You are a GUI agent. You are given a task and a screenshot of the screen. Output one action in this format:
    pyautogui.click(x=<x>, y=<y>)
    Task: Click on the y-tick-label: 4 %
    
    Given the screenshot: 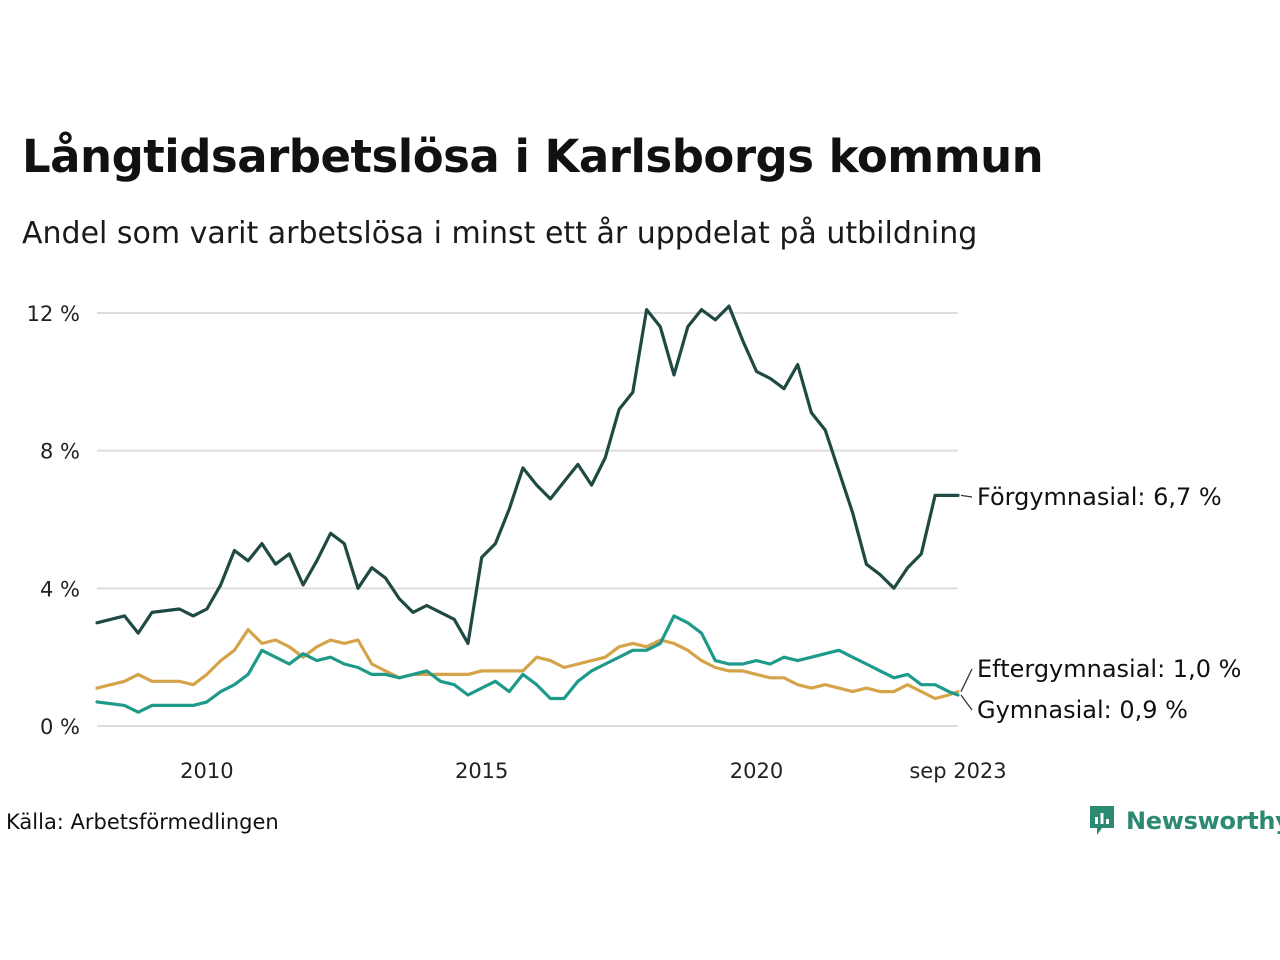 What is the action you would take?
    pyautogui.click(x=60, y=589)
    